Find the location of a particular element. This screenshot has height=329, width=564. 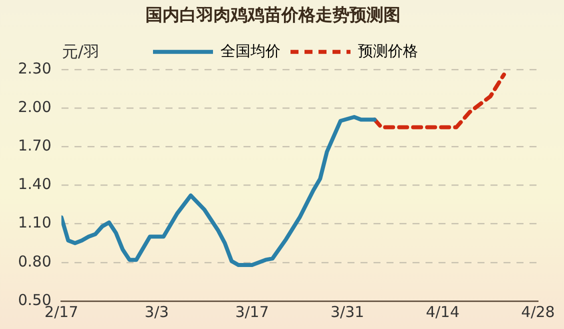

y-tick-label: 2.00 is located at coordinates (35, 107).